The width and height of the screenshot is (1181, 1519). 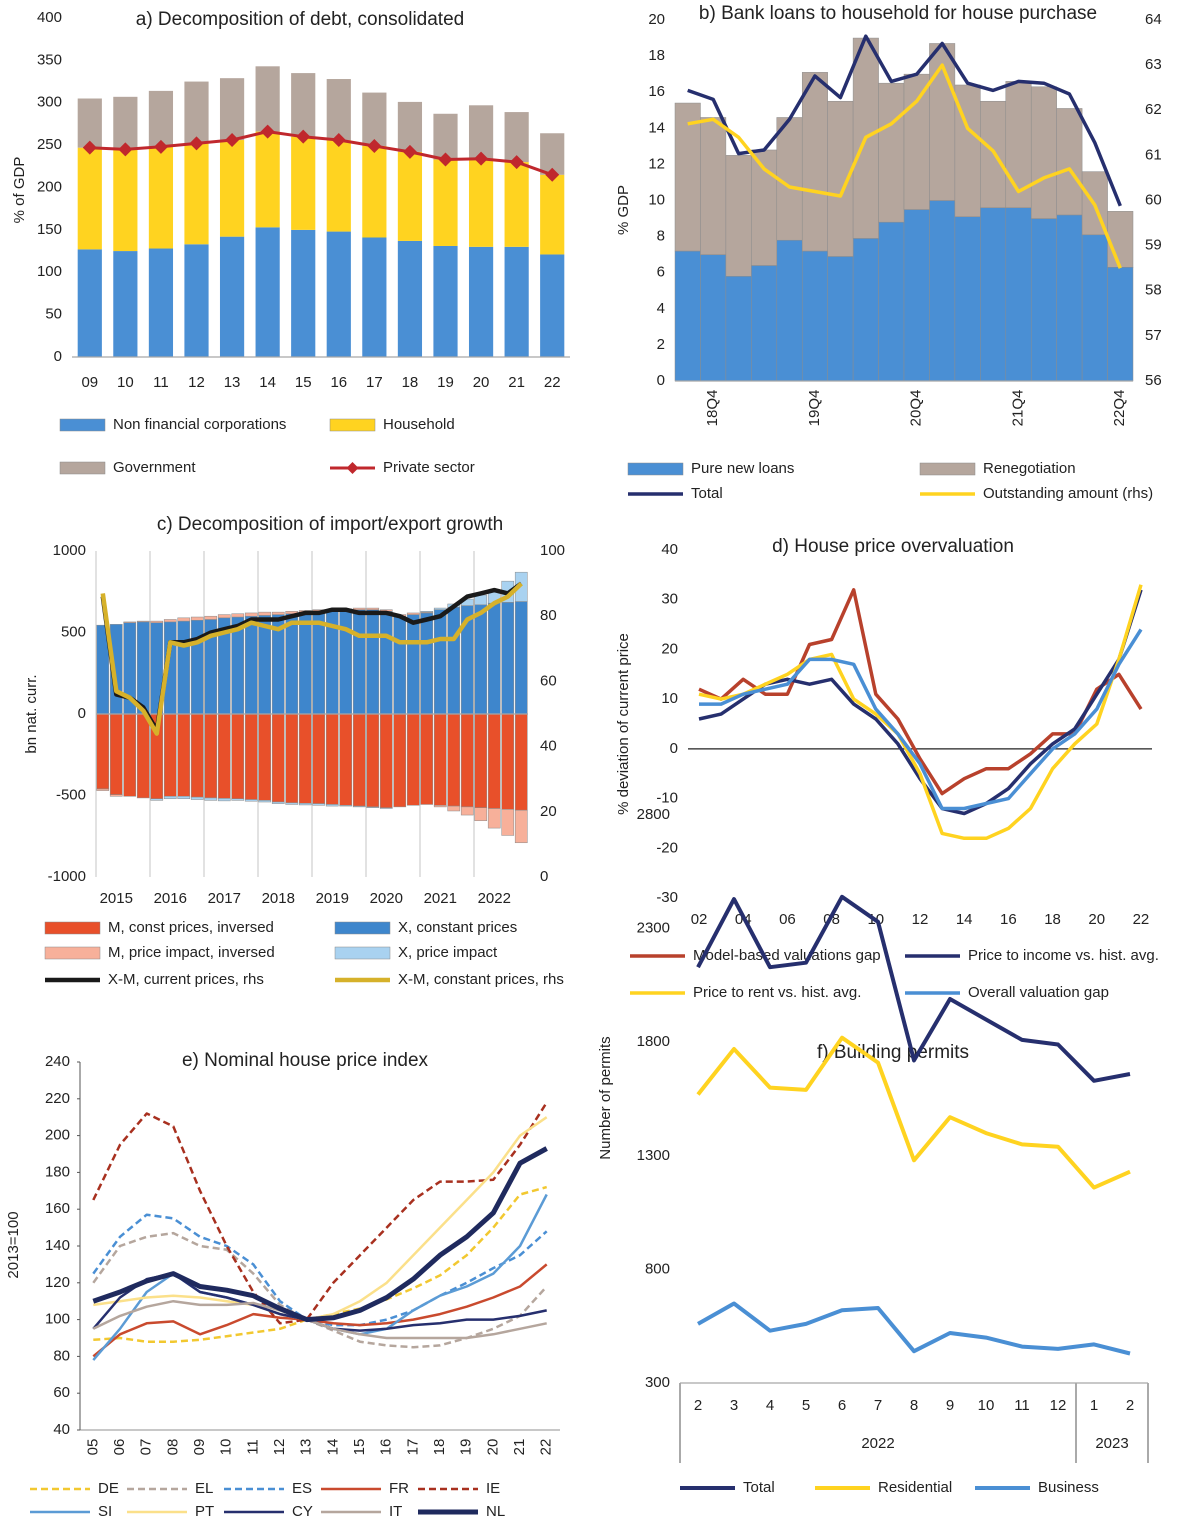 I want to click on y2-tick-label: 60, so click(x=548, y=680).